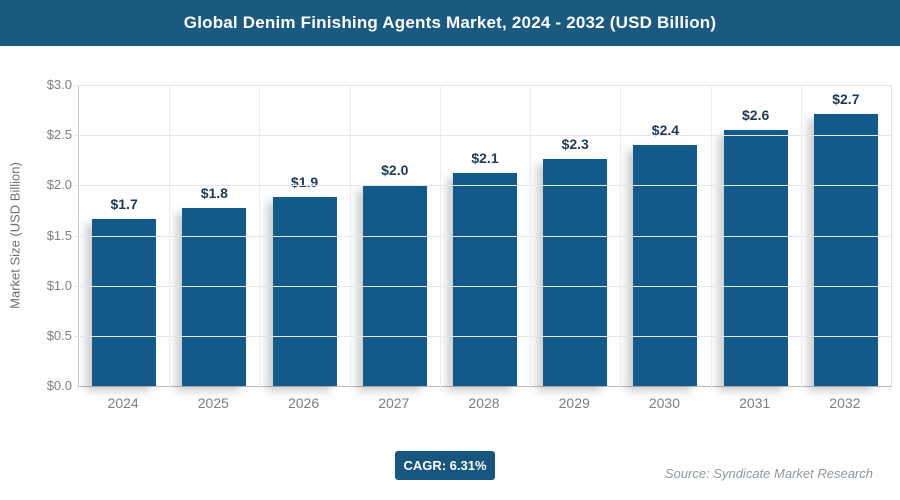  Describe the element at coordinates (123, 403) in the screenshot. I see `x-tick-label: 2024` at that location.